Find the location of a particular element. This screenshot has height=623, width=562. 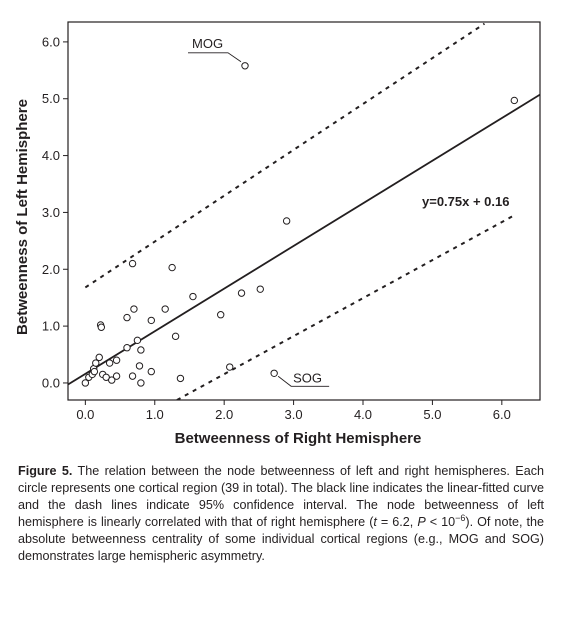

y-tick-label: 2.0 is located at coordinates (51, 269).